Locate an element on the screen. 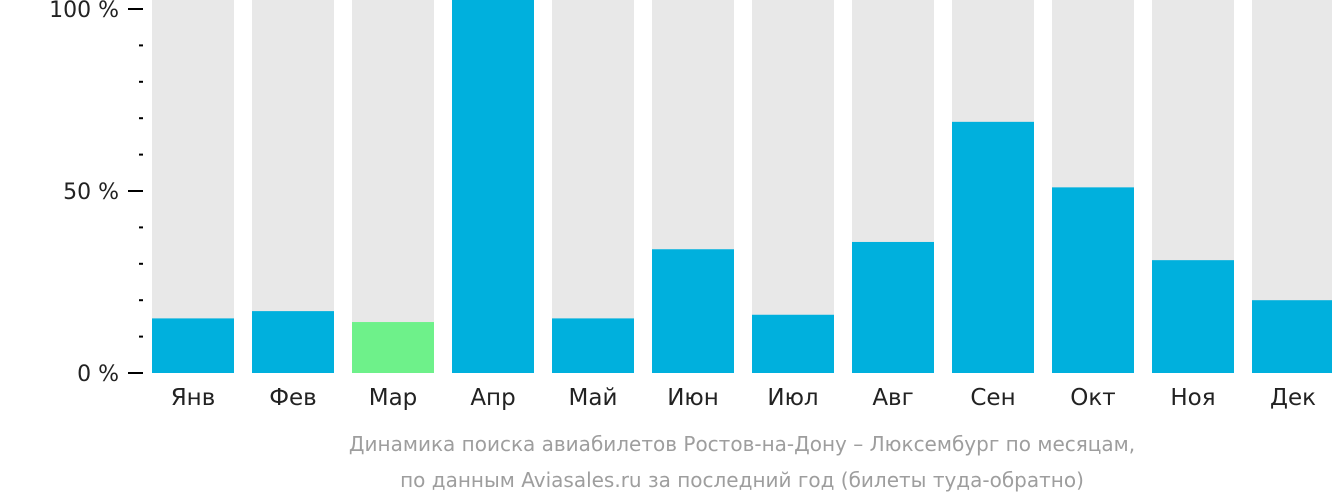 This screenshot has width=1332, height=502. x-tick-label: Июн is located at coordinates (693, 398).